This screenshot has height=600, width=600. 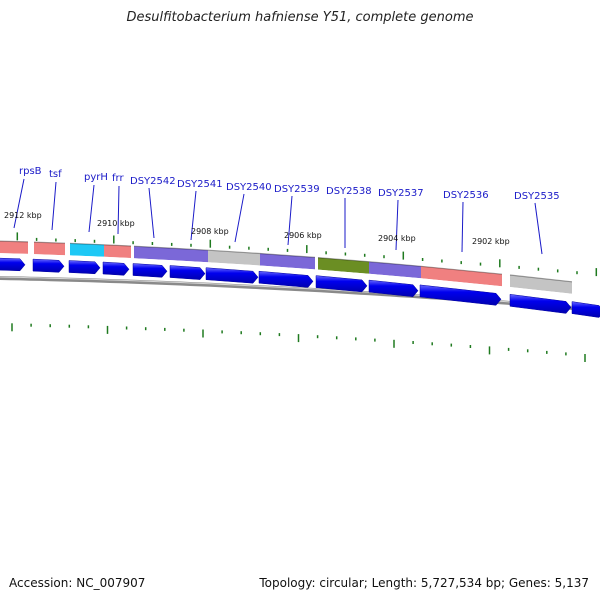 What do you see at coordinates (249, 187) in the screenshot?
I see `gene-label-dsy2540: DSY2540` at bounding box center [249, 187].